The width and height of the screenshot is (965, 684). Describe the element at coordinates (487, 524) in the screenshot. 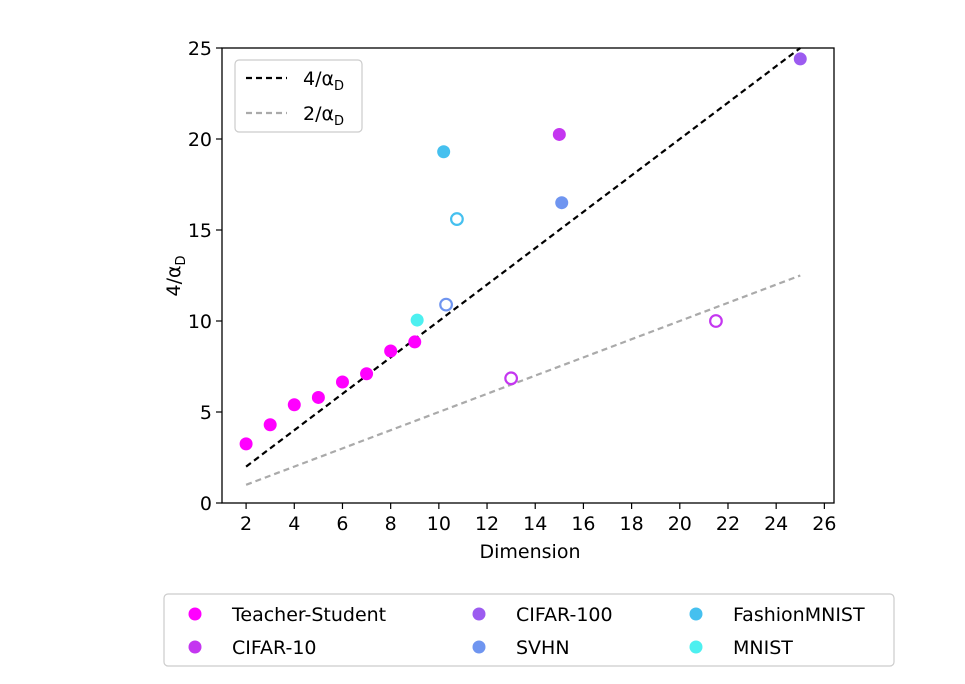

I see `x-tick-label-12: 12` at that location.